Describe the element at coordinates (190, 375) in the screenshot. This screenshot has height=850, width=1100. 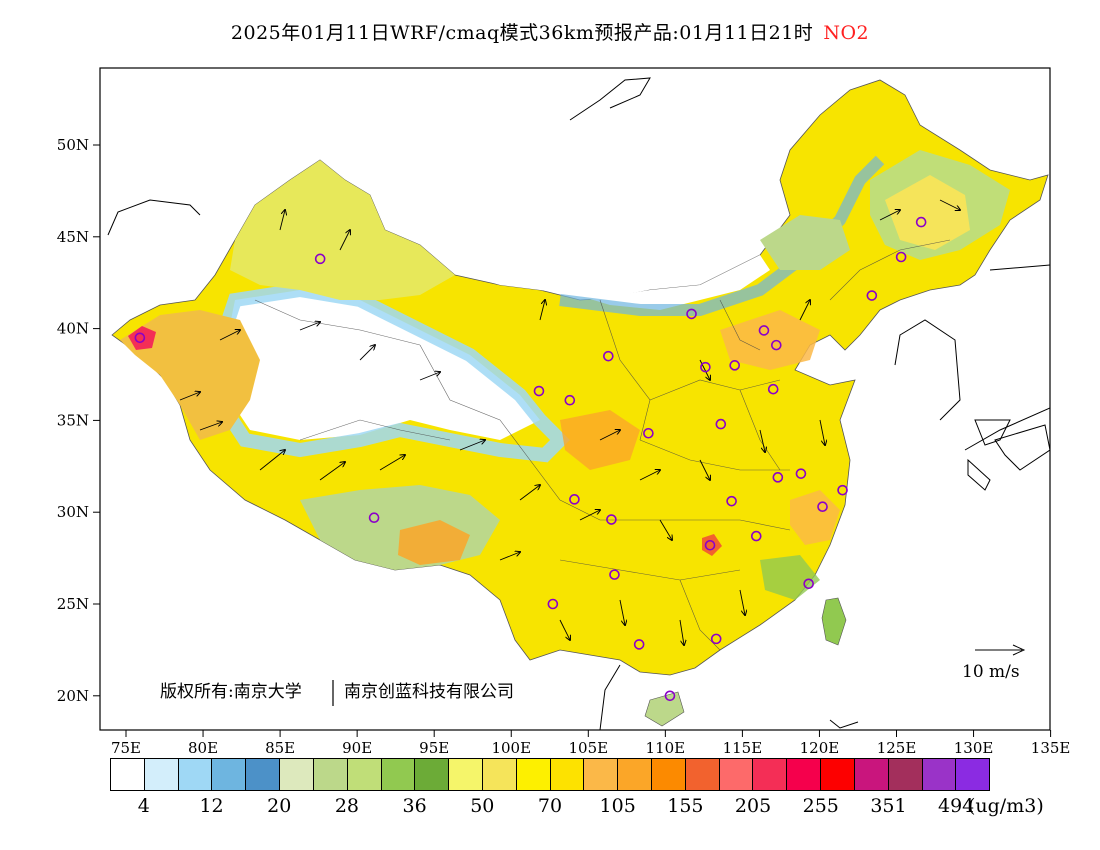
I see `zone-xinjiang-south` at that location.